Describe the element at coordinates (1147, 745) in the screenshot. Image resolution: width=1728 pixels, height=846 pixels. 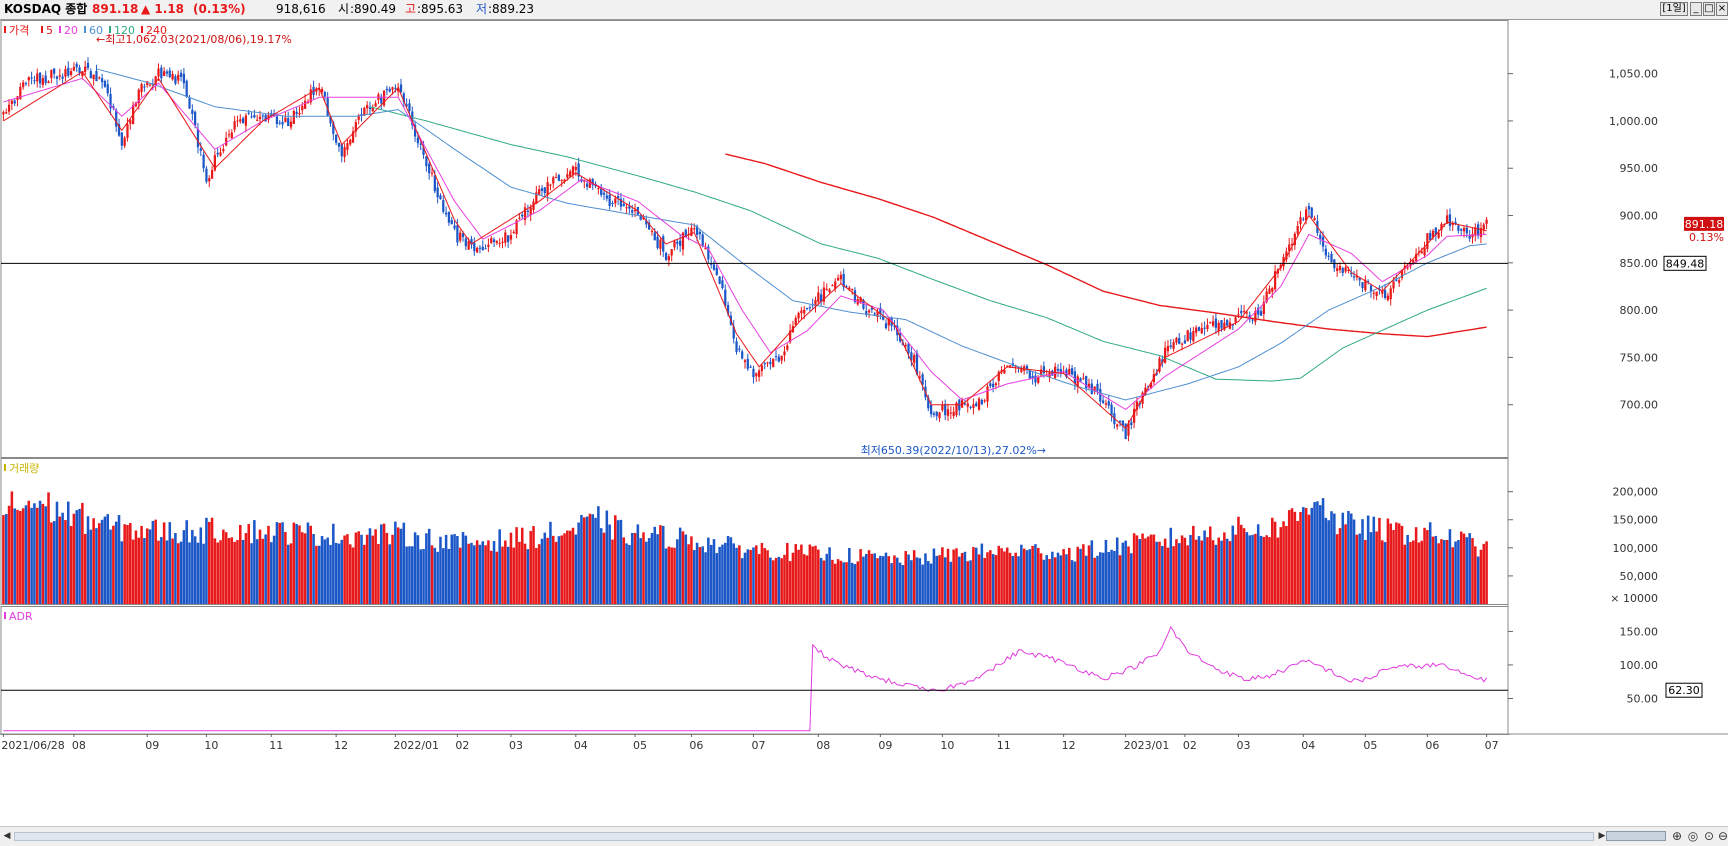
I see `x-axis-label: 2023/01` at that location.